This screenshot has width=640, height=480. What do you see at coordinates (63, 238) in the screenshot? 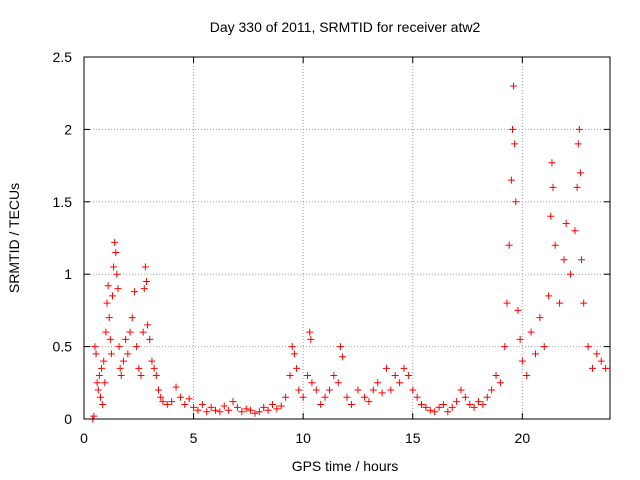
I see `y-axis-tick-labels: 0 0.5 1 1.5 2 2.5` at bounding box center [63, 238].